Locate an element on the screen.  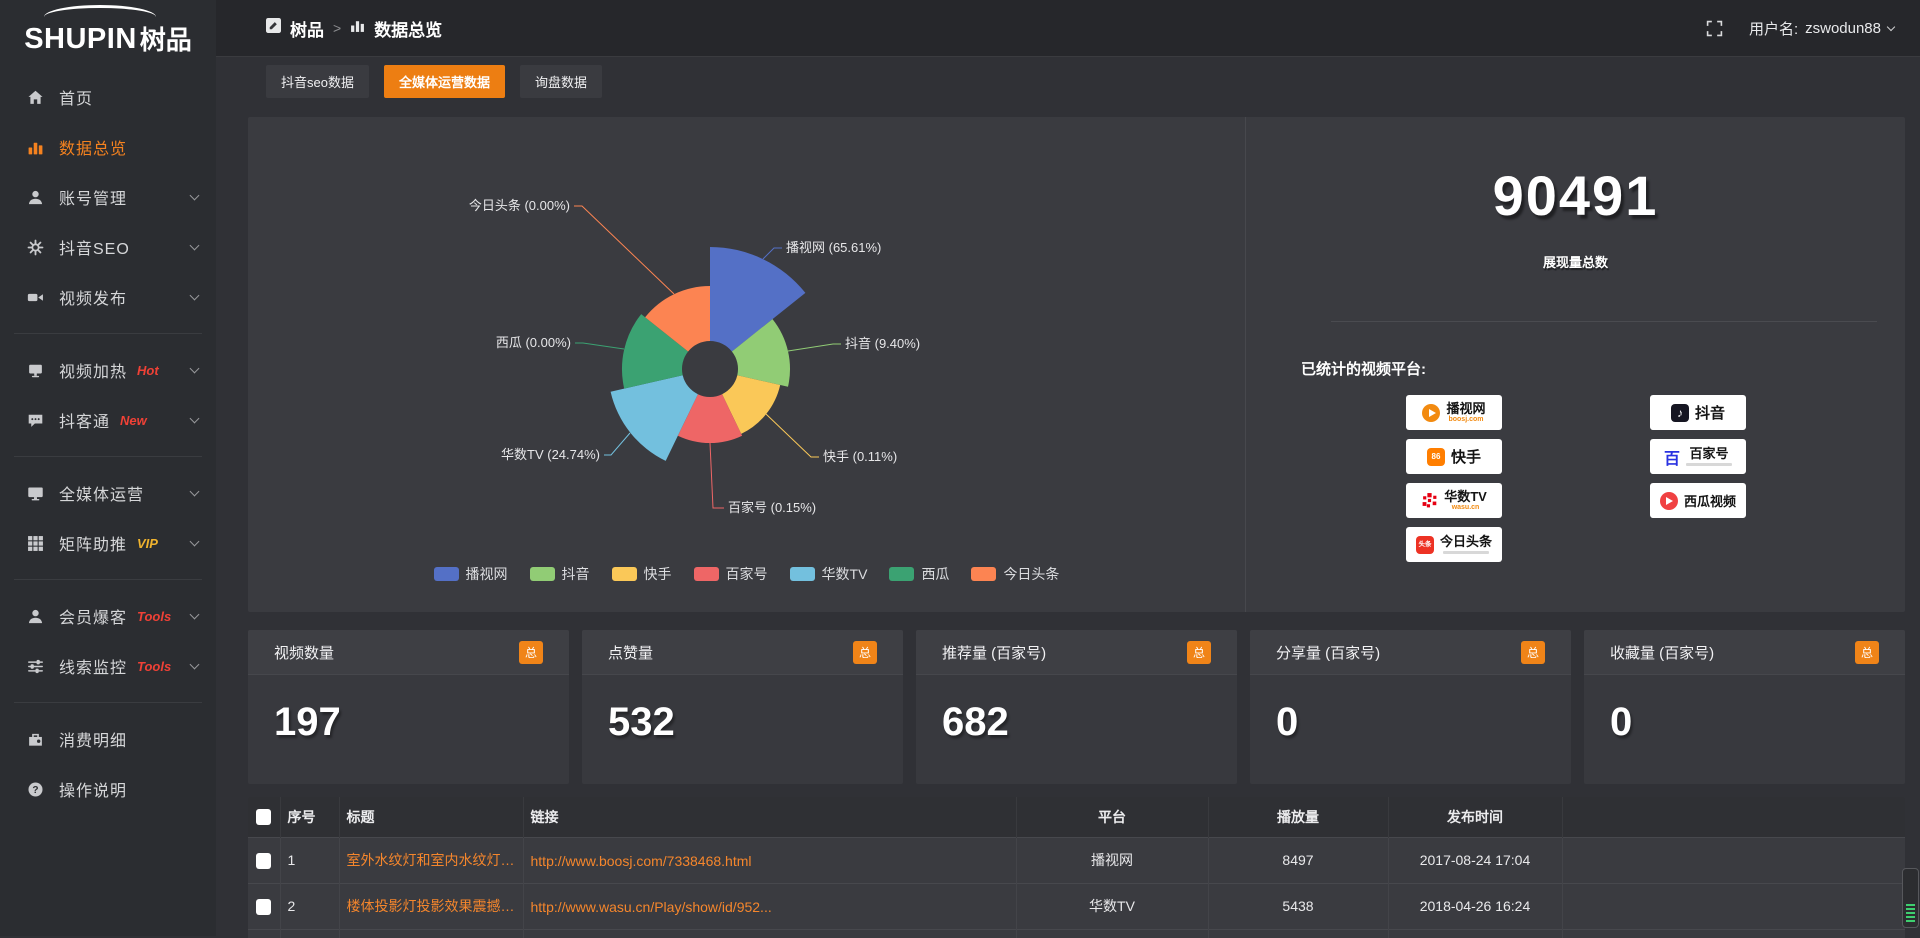
stat-value: 197 is located at coordinates (408, 710).